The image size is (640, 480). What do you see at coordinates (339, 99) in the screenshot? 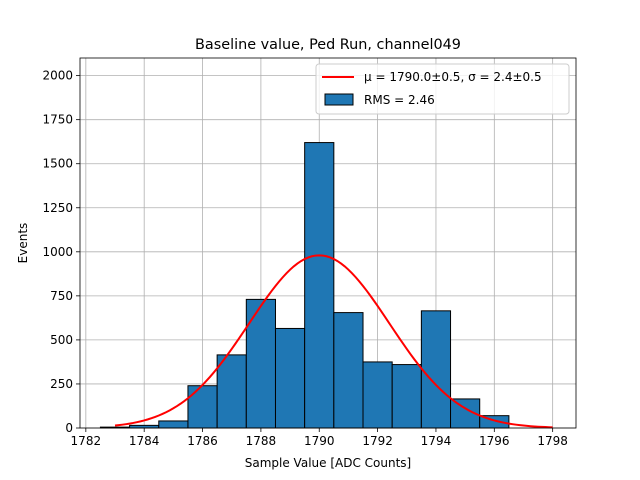
I see `legend-hist-swatch` at bounding box center [339, 99].